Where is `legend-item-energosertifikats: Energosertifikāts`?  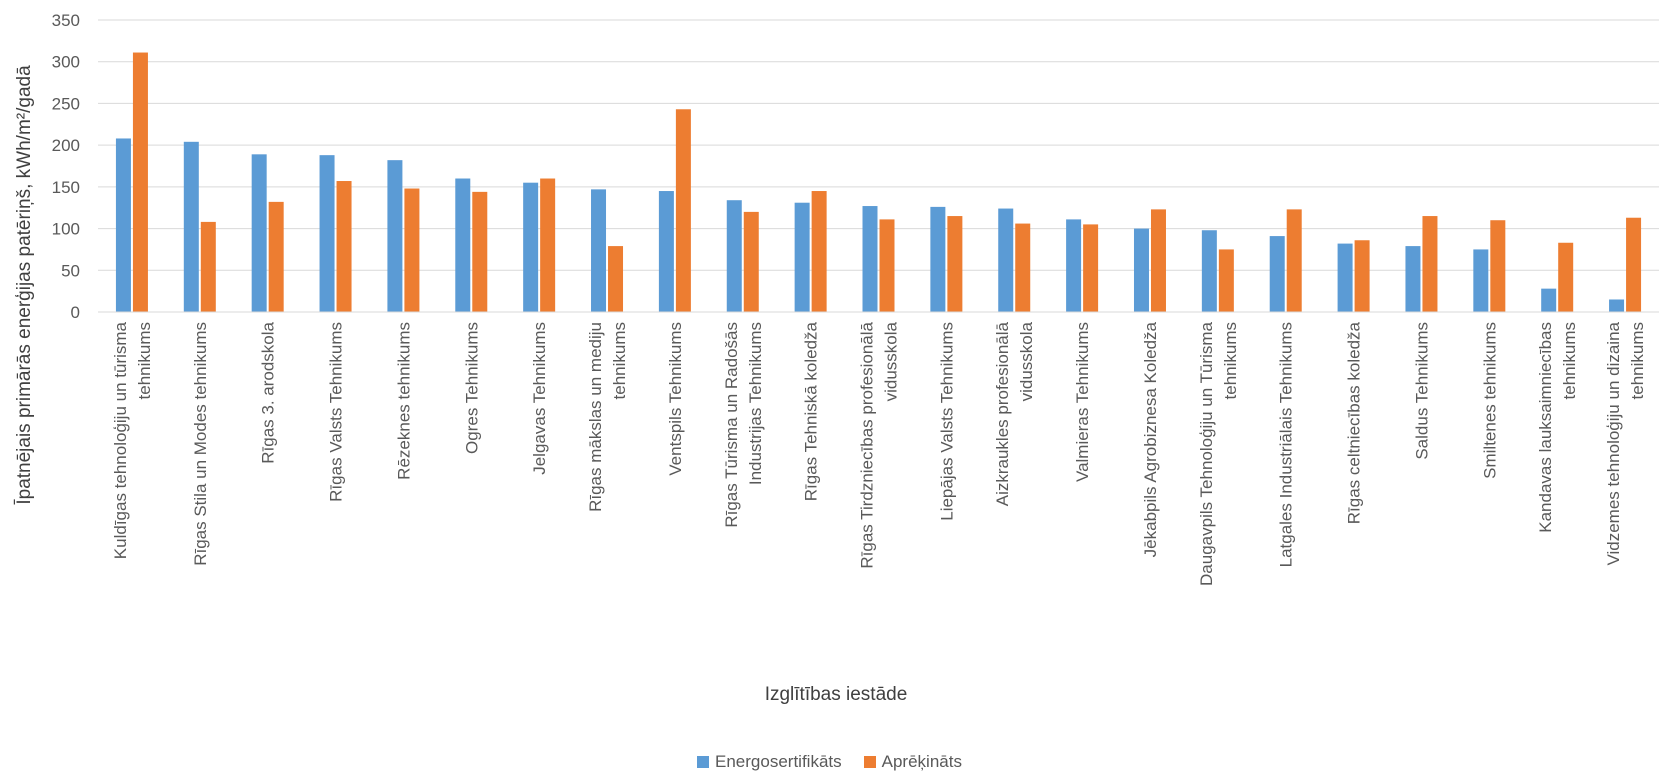 legend-item-energosertifikats: Energosertifikāts is located at coordinates (769, 762).